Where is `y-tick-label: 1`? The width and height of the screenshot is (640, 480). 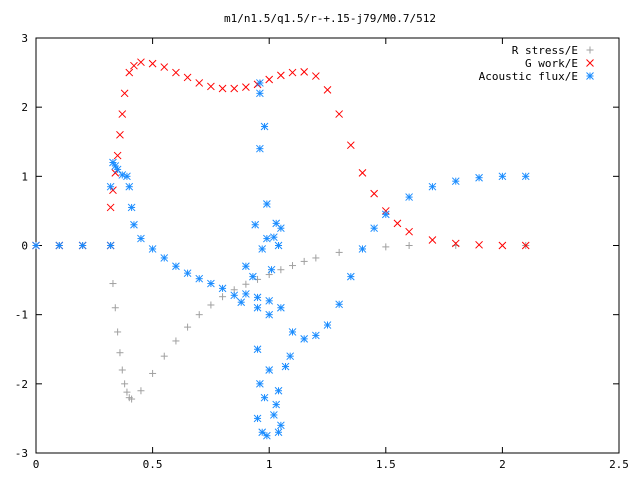 y-tick-label: 1 is located at coordinates (24, 176).